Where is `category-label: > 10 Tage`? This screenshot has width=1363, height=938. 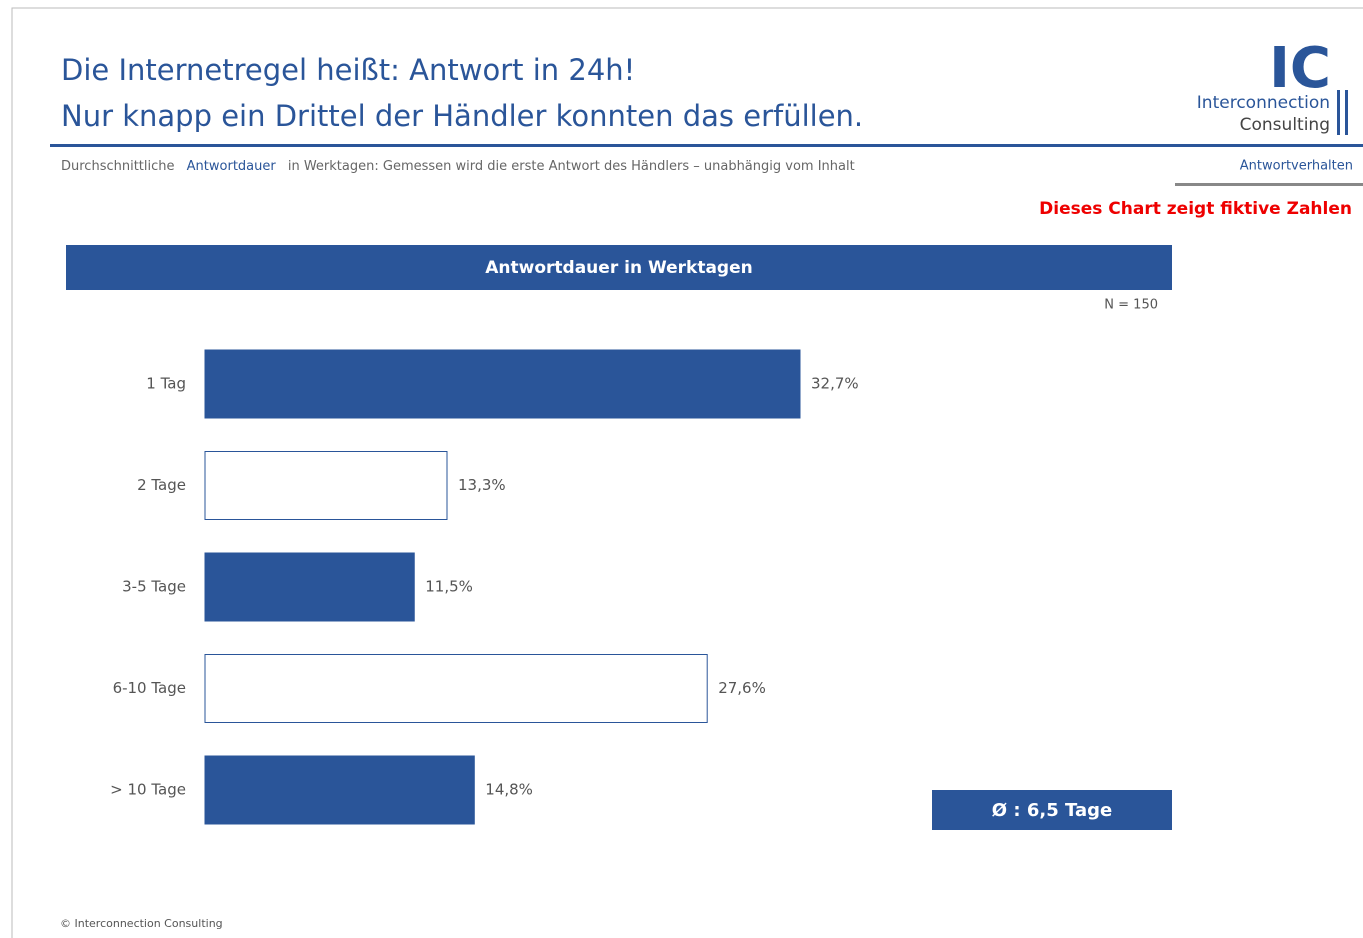 category-label: > 10 Tage is located at coordinates (148, 790).